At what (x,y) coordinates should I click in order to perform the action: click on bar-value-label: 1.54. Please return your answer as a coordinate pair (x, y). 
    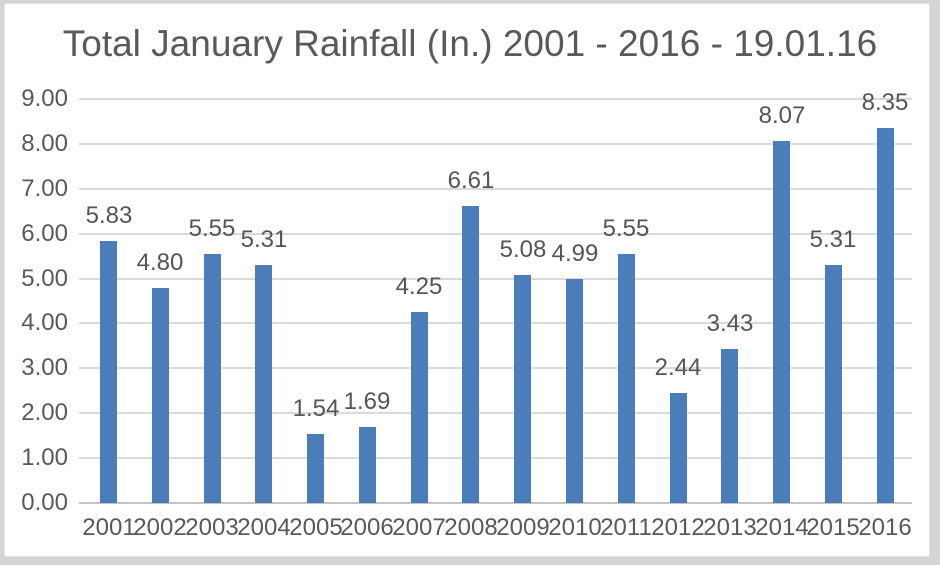
    Looking at the image, I should click on (316, 408).